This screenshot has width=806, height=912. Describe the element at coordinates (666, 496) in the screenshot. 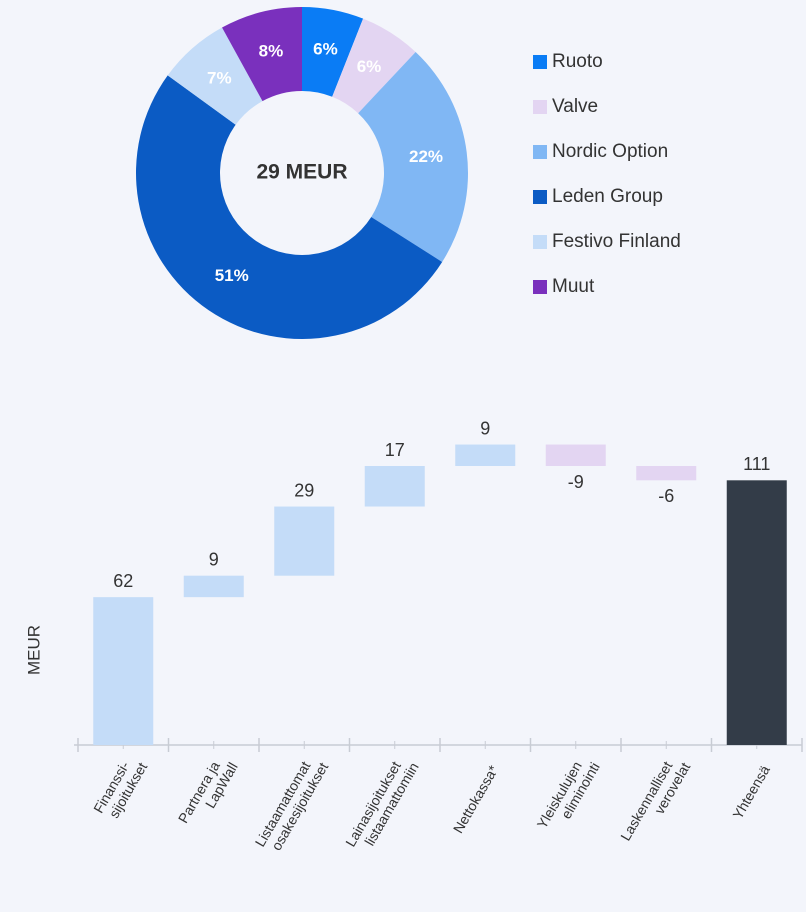

I see `value-label: -6` at that location.